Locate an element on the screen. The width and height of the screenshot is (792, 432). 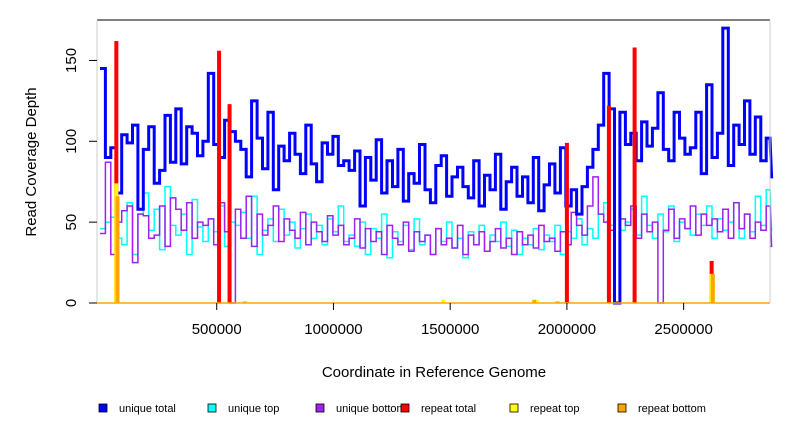
legend-label: unique total is located at coordinates (147, 409).